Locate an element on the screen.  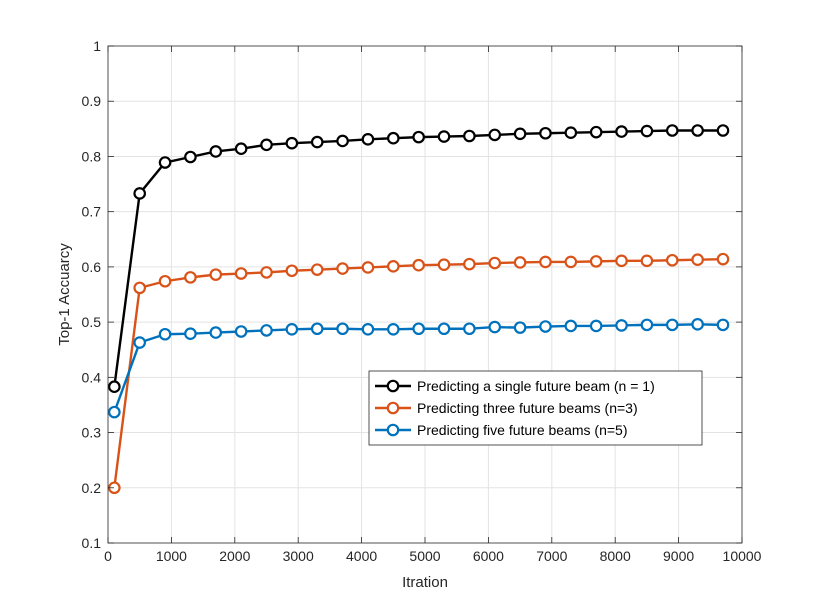
x-tick-label: 4000 is located at coordinates (361, 556).